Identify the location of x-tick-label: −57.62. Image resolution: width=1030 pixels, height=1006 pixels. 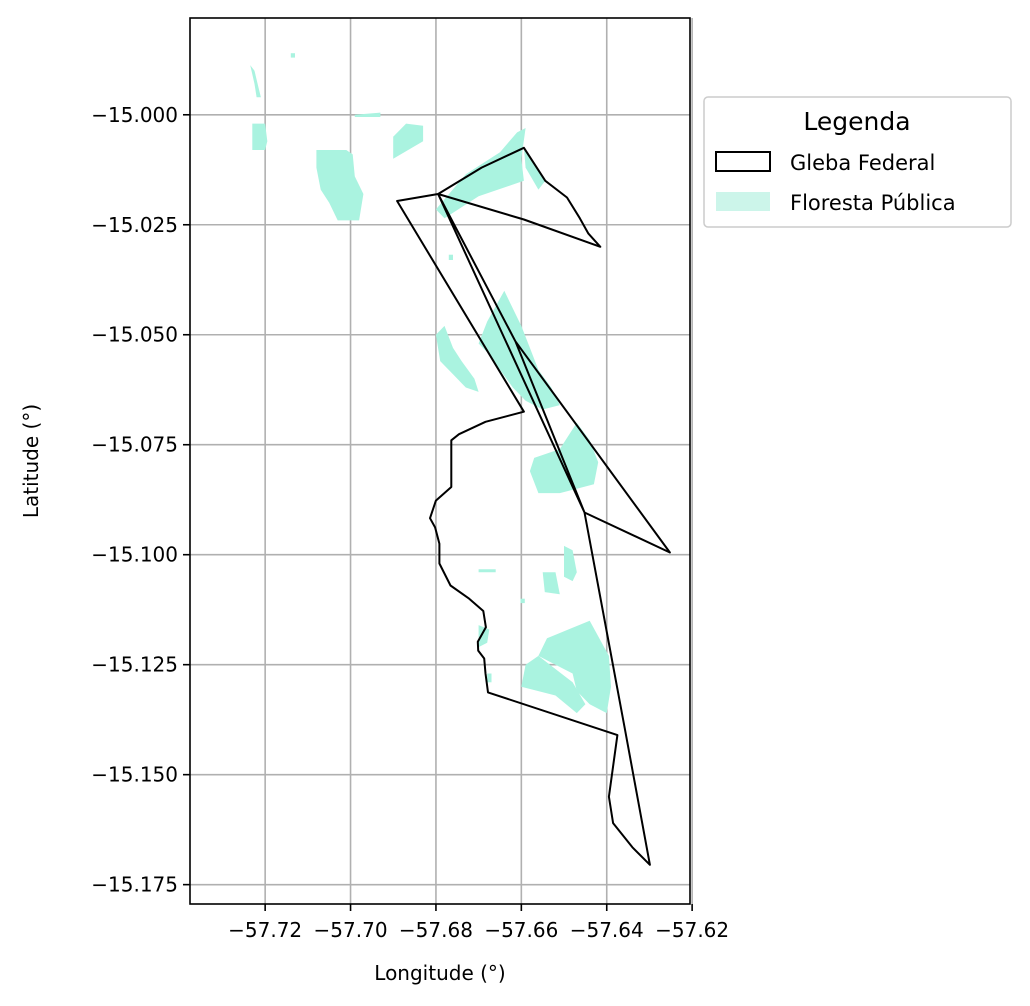
(692, 930).